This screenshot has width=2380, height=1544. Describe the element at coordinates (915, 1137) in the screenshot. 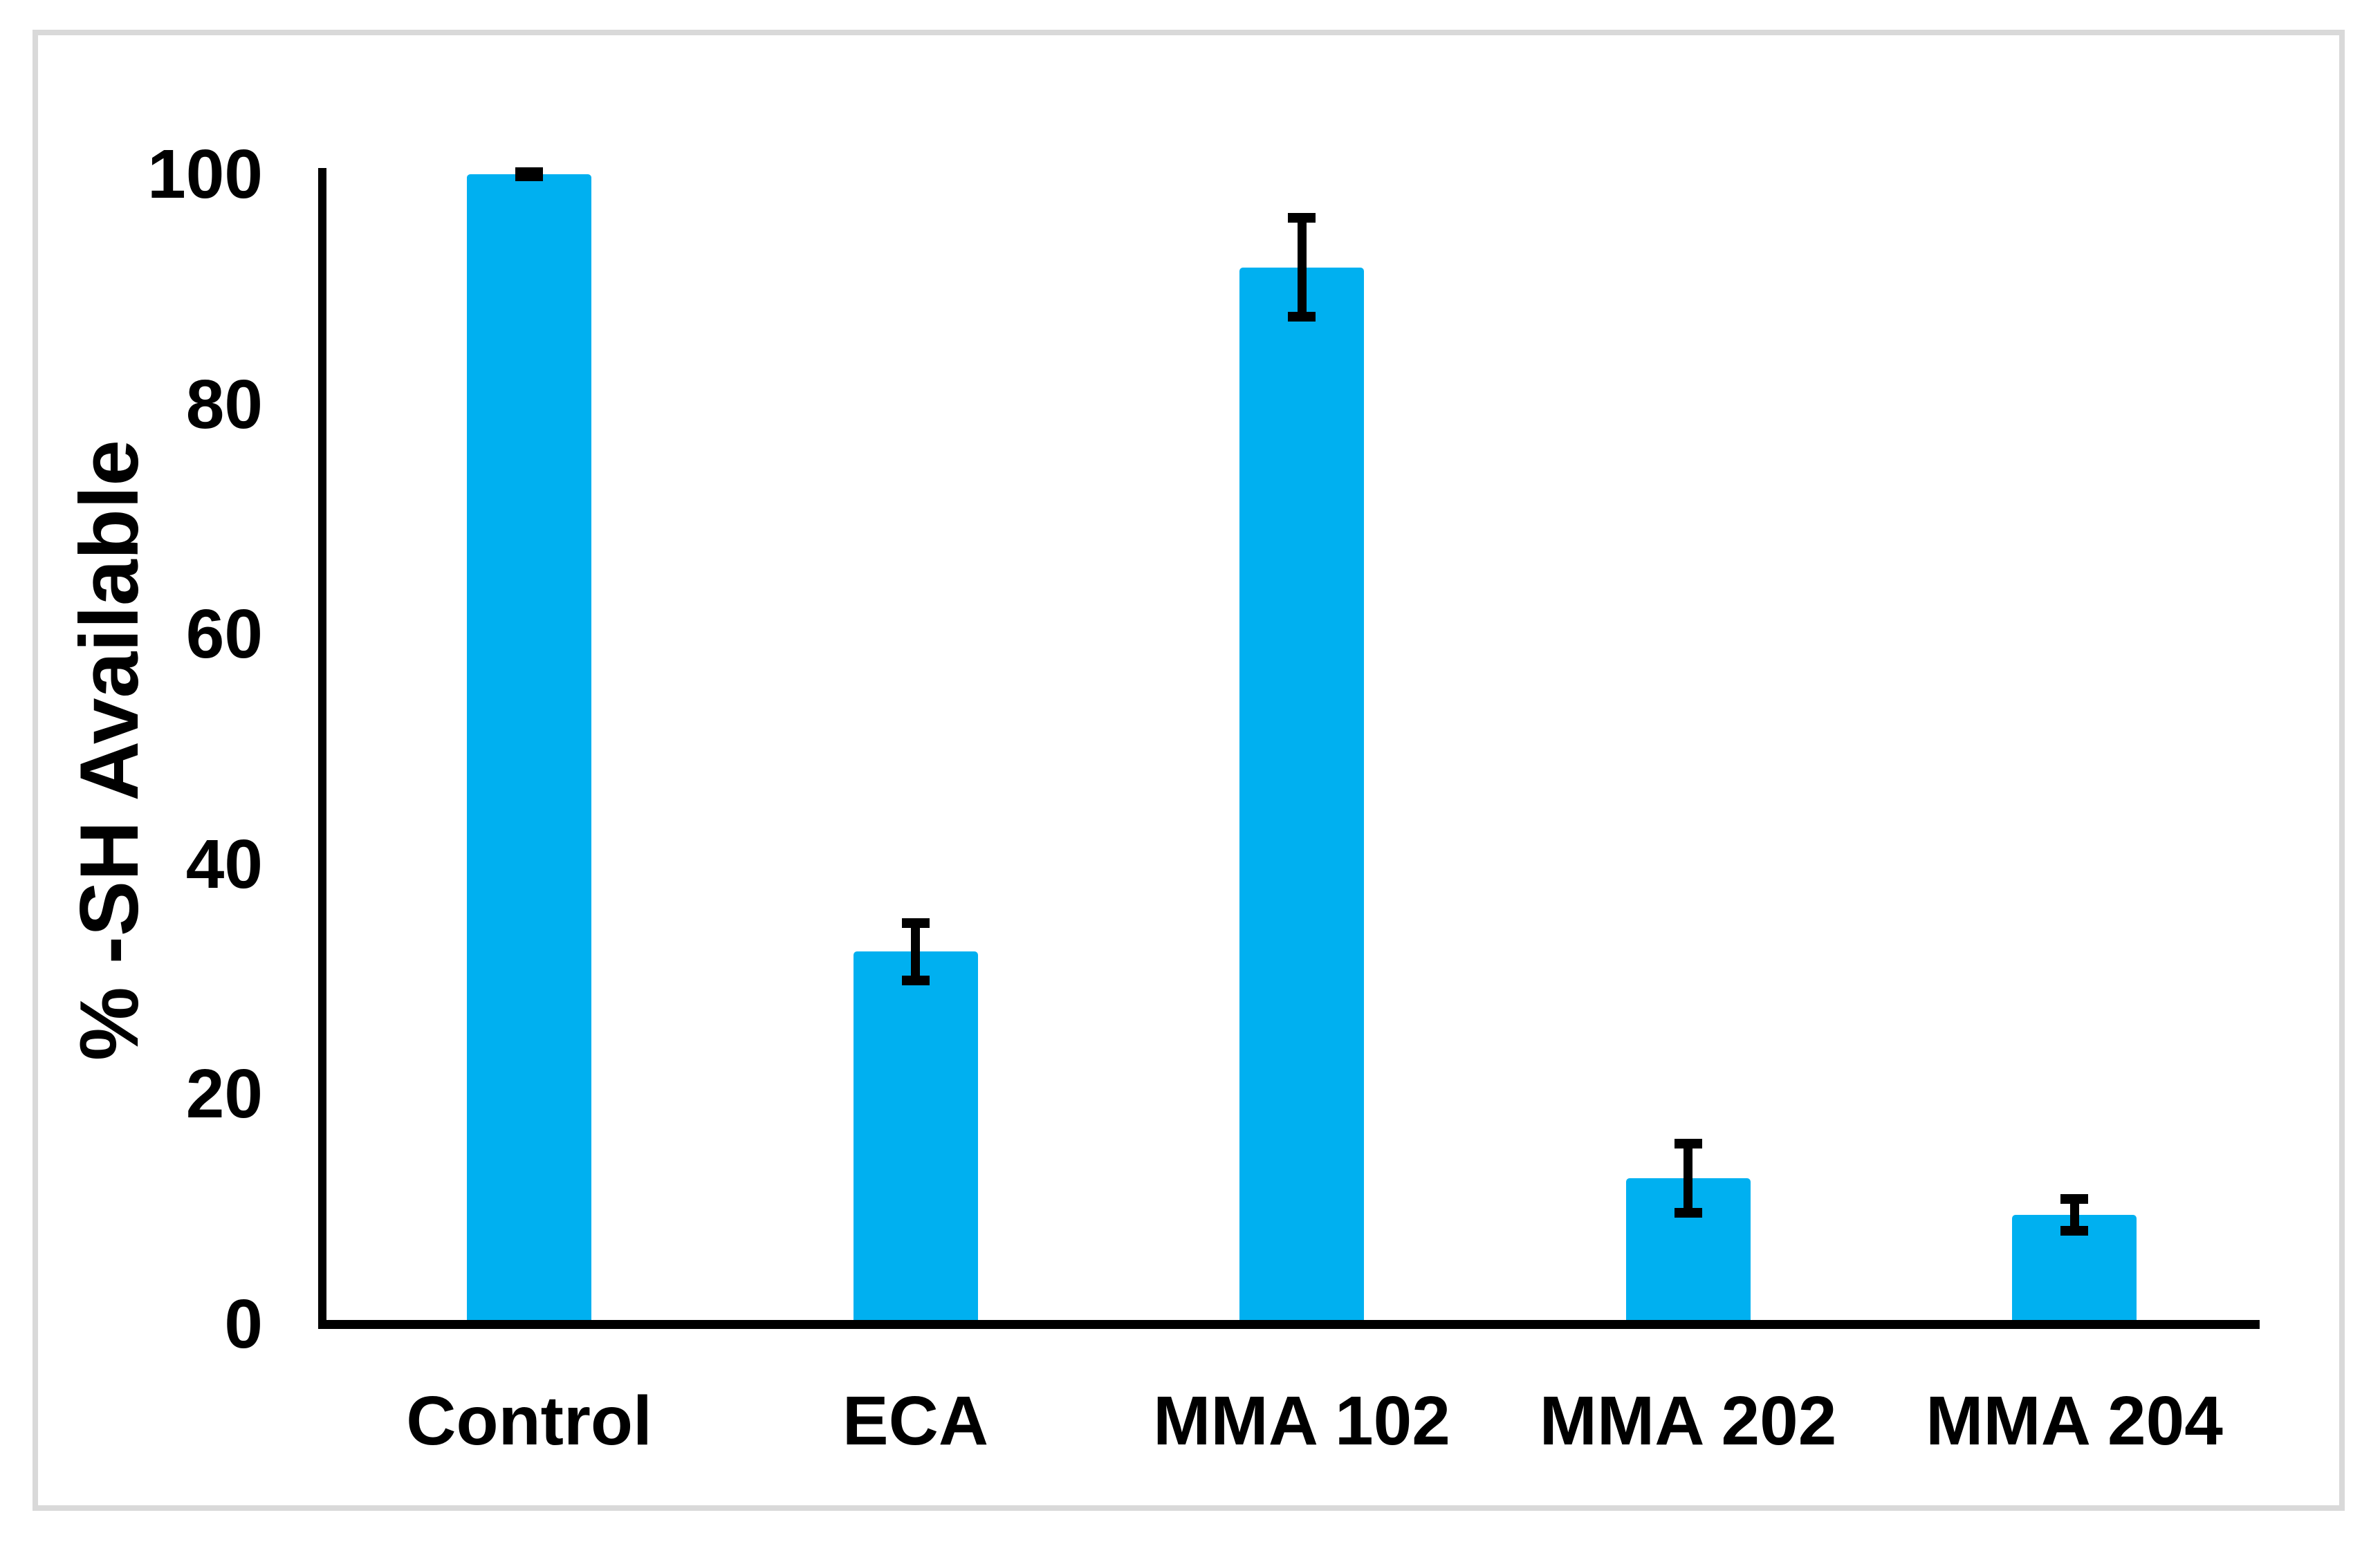

I see `bar-eca` at that location.